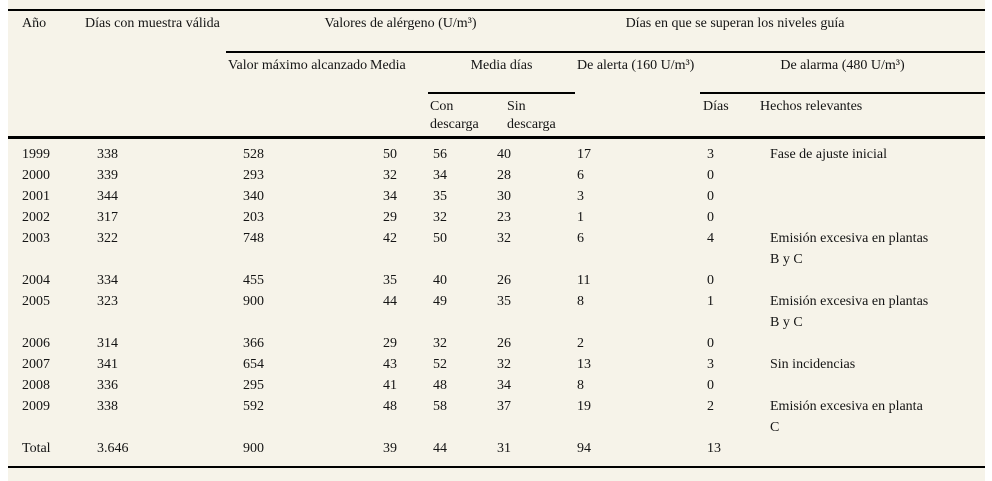 This screenshot has height=481, width=992. I want to click on col-header-mean: Media, so click(388, 65).